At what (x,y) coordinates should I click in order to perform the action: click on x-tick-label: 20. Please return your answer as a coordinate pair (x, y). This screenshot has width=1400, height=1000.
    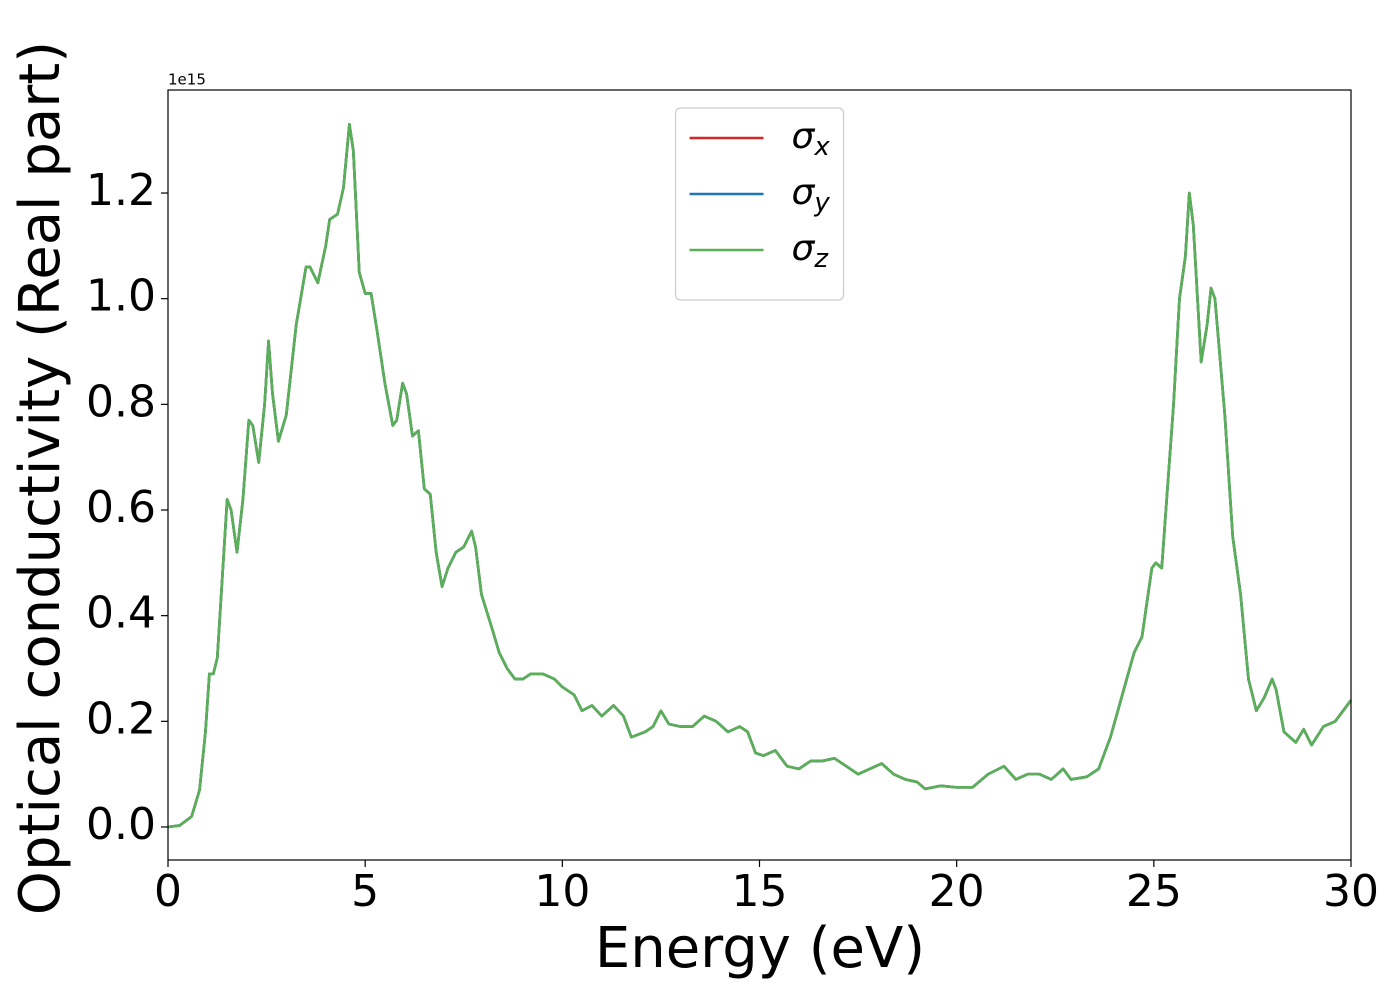
    Looking at the image, I should click on (957, 891).